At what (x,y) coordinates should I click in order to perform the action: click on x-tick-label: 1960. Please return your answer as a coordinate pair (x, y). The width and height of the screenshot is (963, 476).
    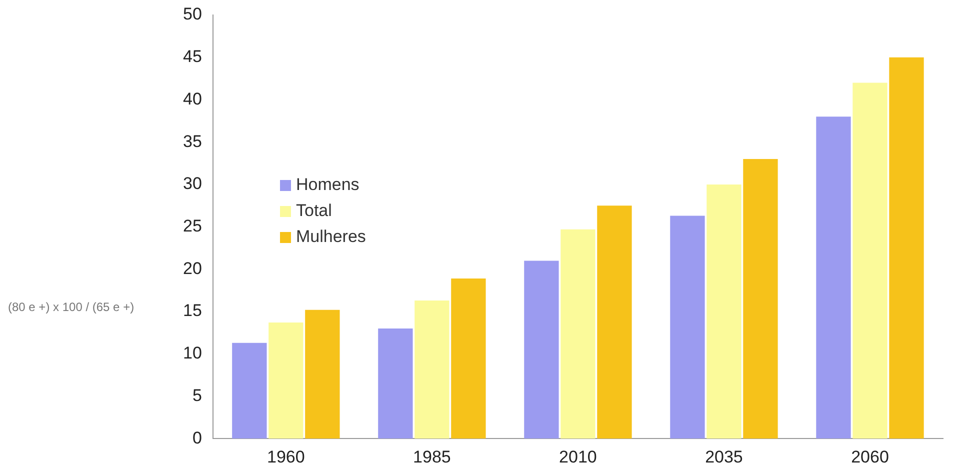
    Looking at the image, I should click on (286, 456).